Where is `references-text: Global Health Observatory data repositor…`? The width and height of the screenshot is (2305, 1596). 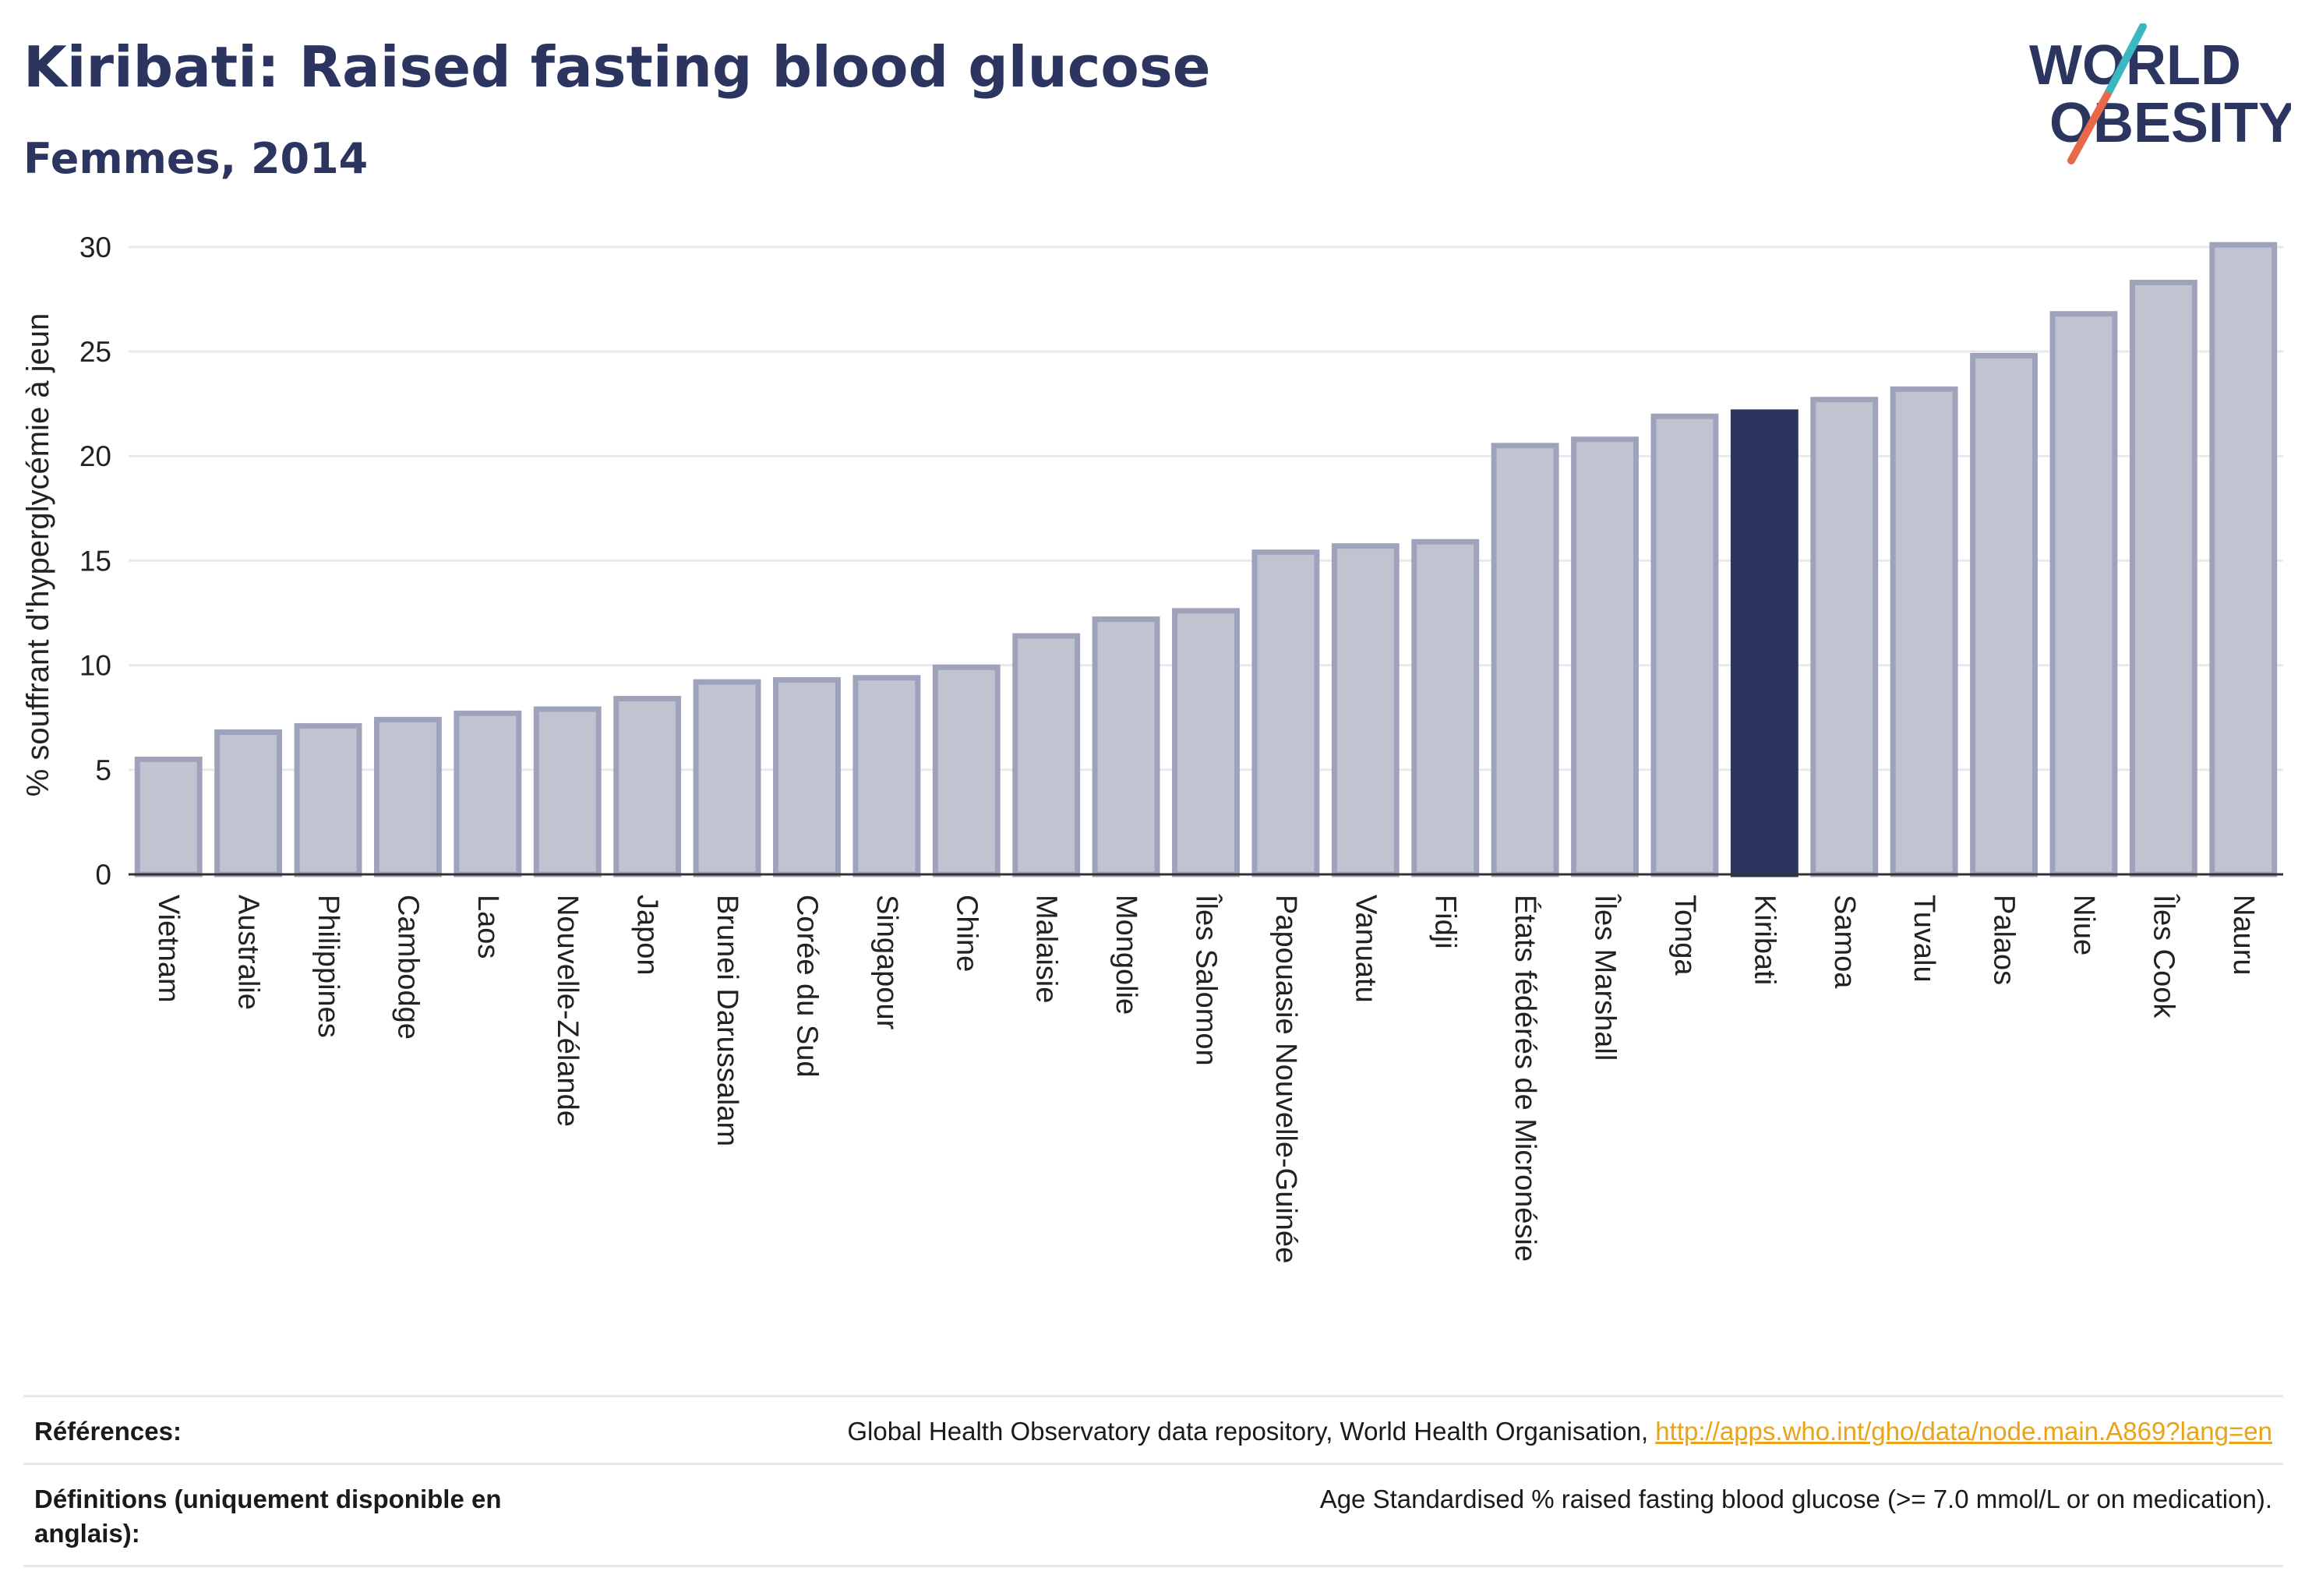
references-text: Global Health Observatory data repositor… is located at coordinates (1559, 1431).